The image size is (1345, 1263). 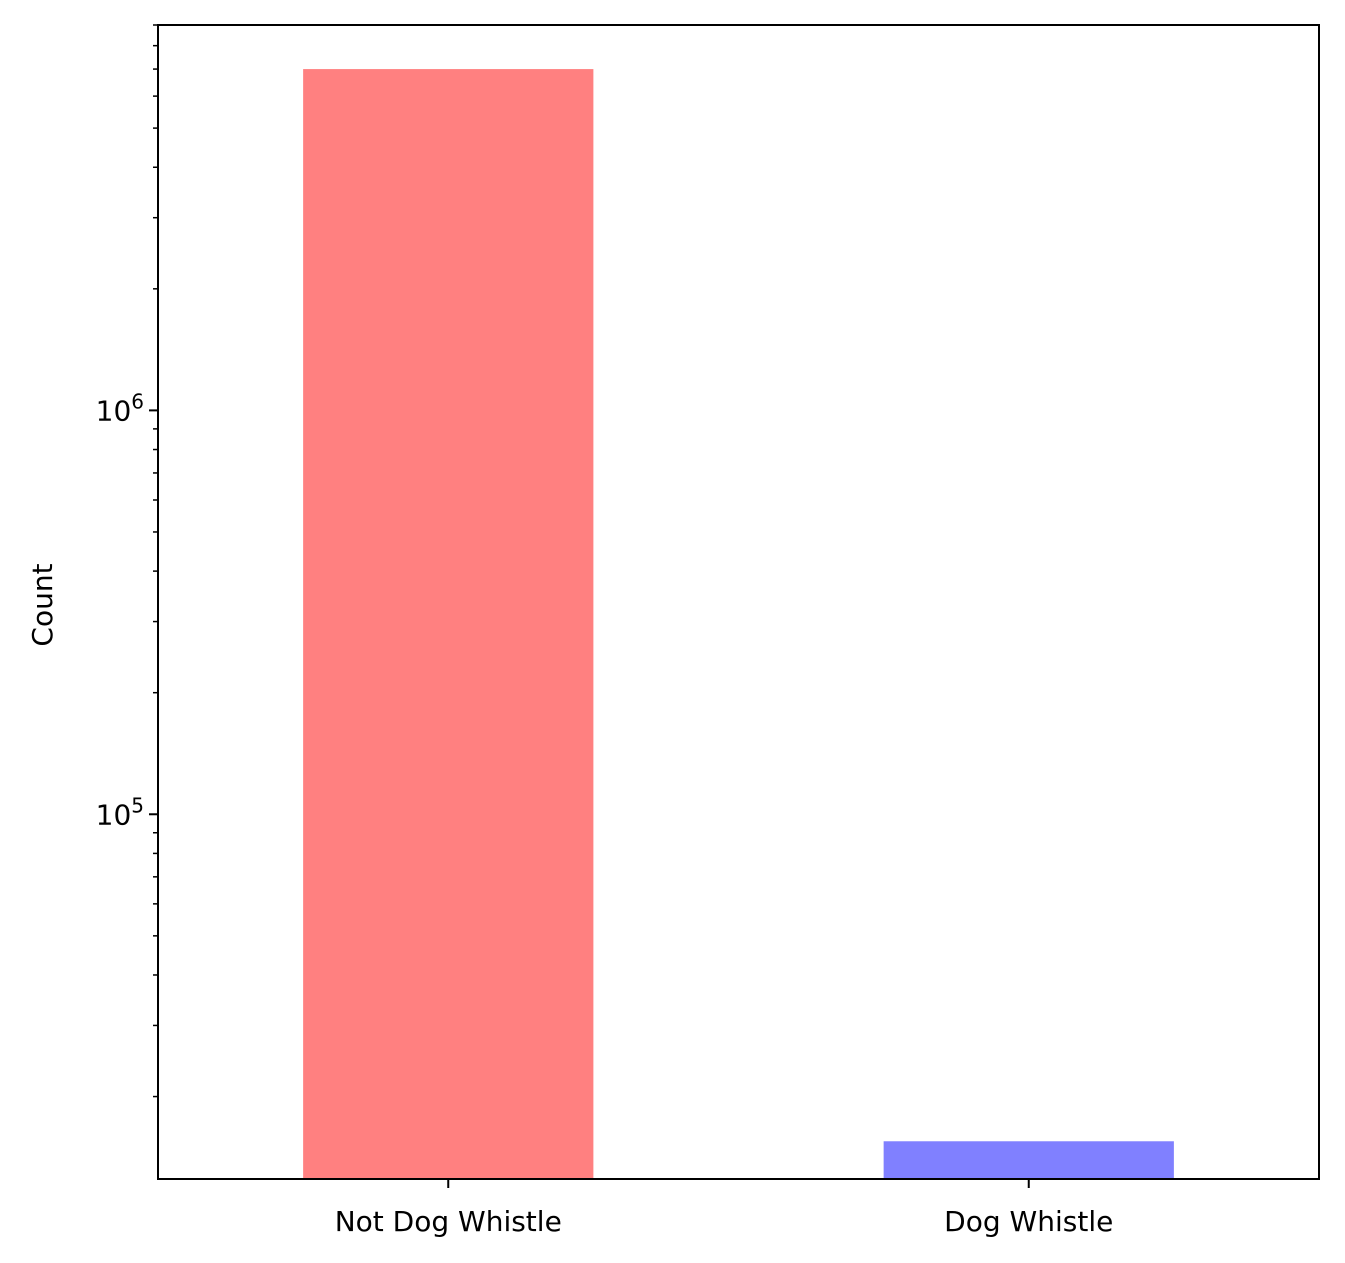 I want to click on y-tick-label: 10⁶, so click(x=120, y=408).